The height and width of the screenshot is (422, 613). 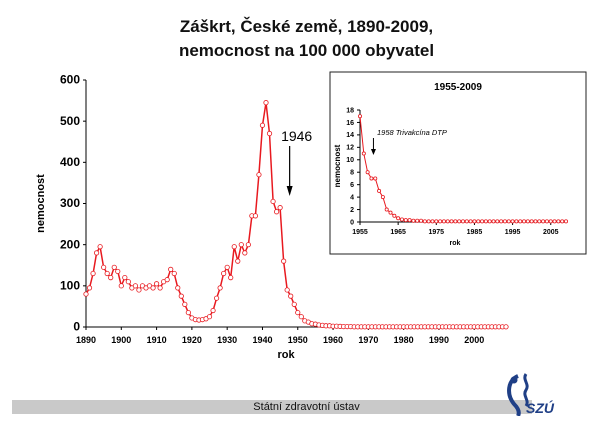 What do you see at coordinates (540, 407) in the screenshot?
I see `logo-text: SZÚ` at bounding box center [540, 407].